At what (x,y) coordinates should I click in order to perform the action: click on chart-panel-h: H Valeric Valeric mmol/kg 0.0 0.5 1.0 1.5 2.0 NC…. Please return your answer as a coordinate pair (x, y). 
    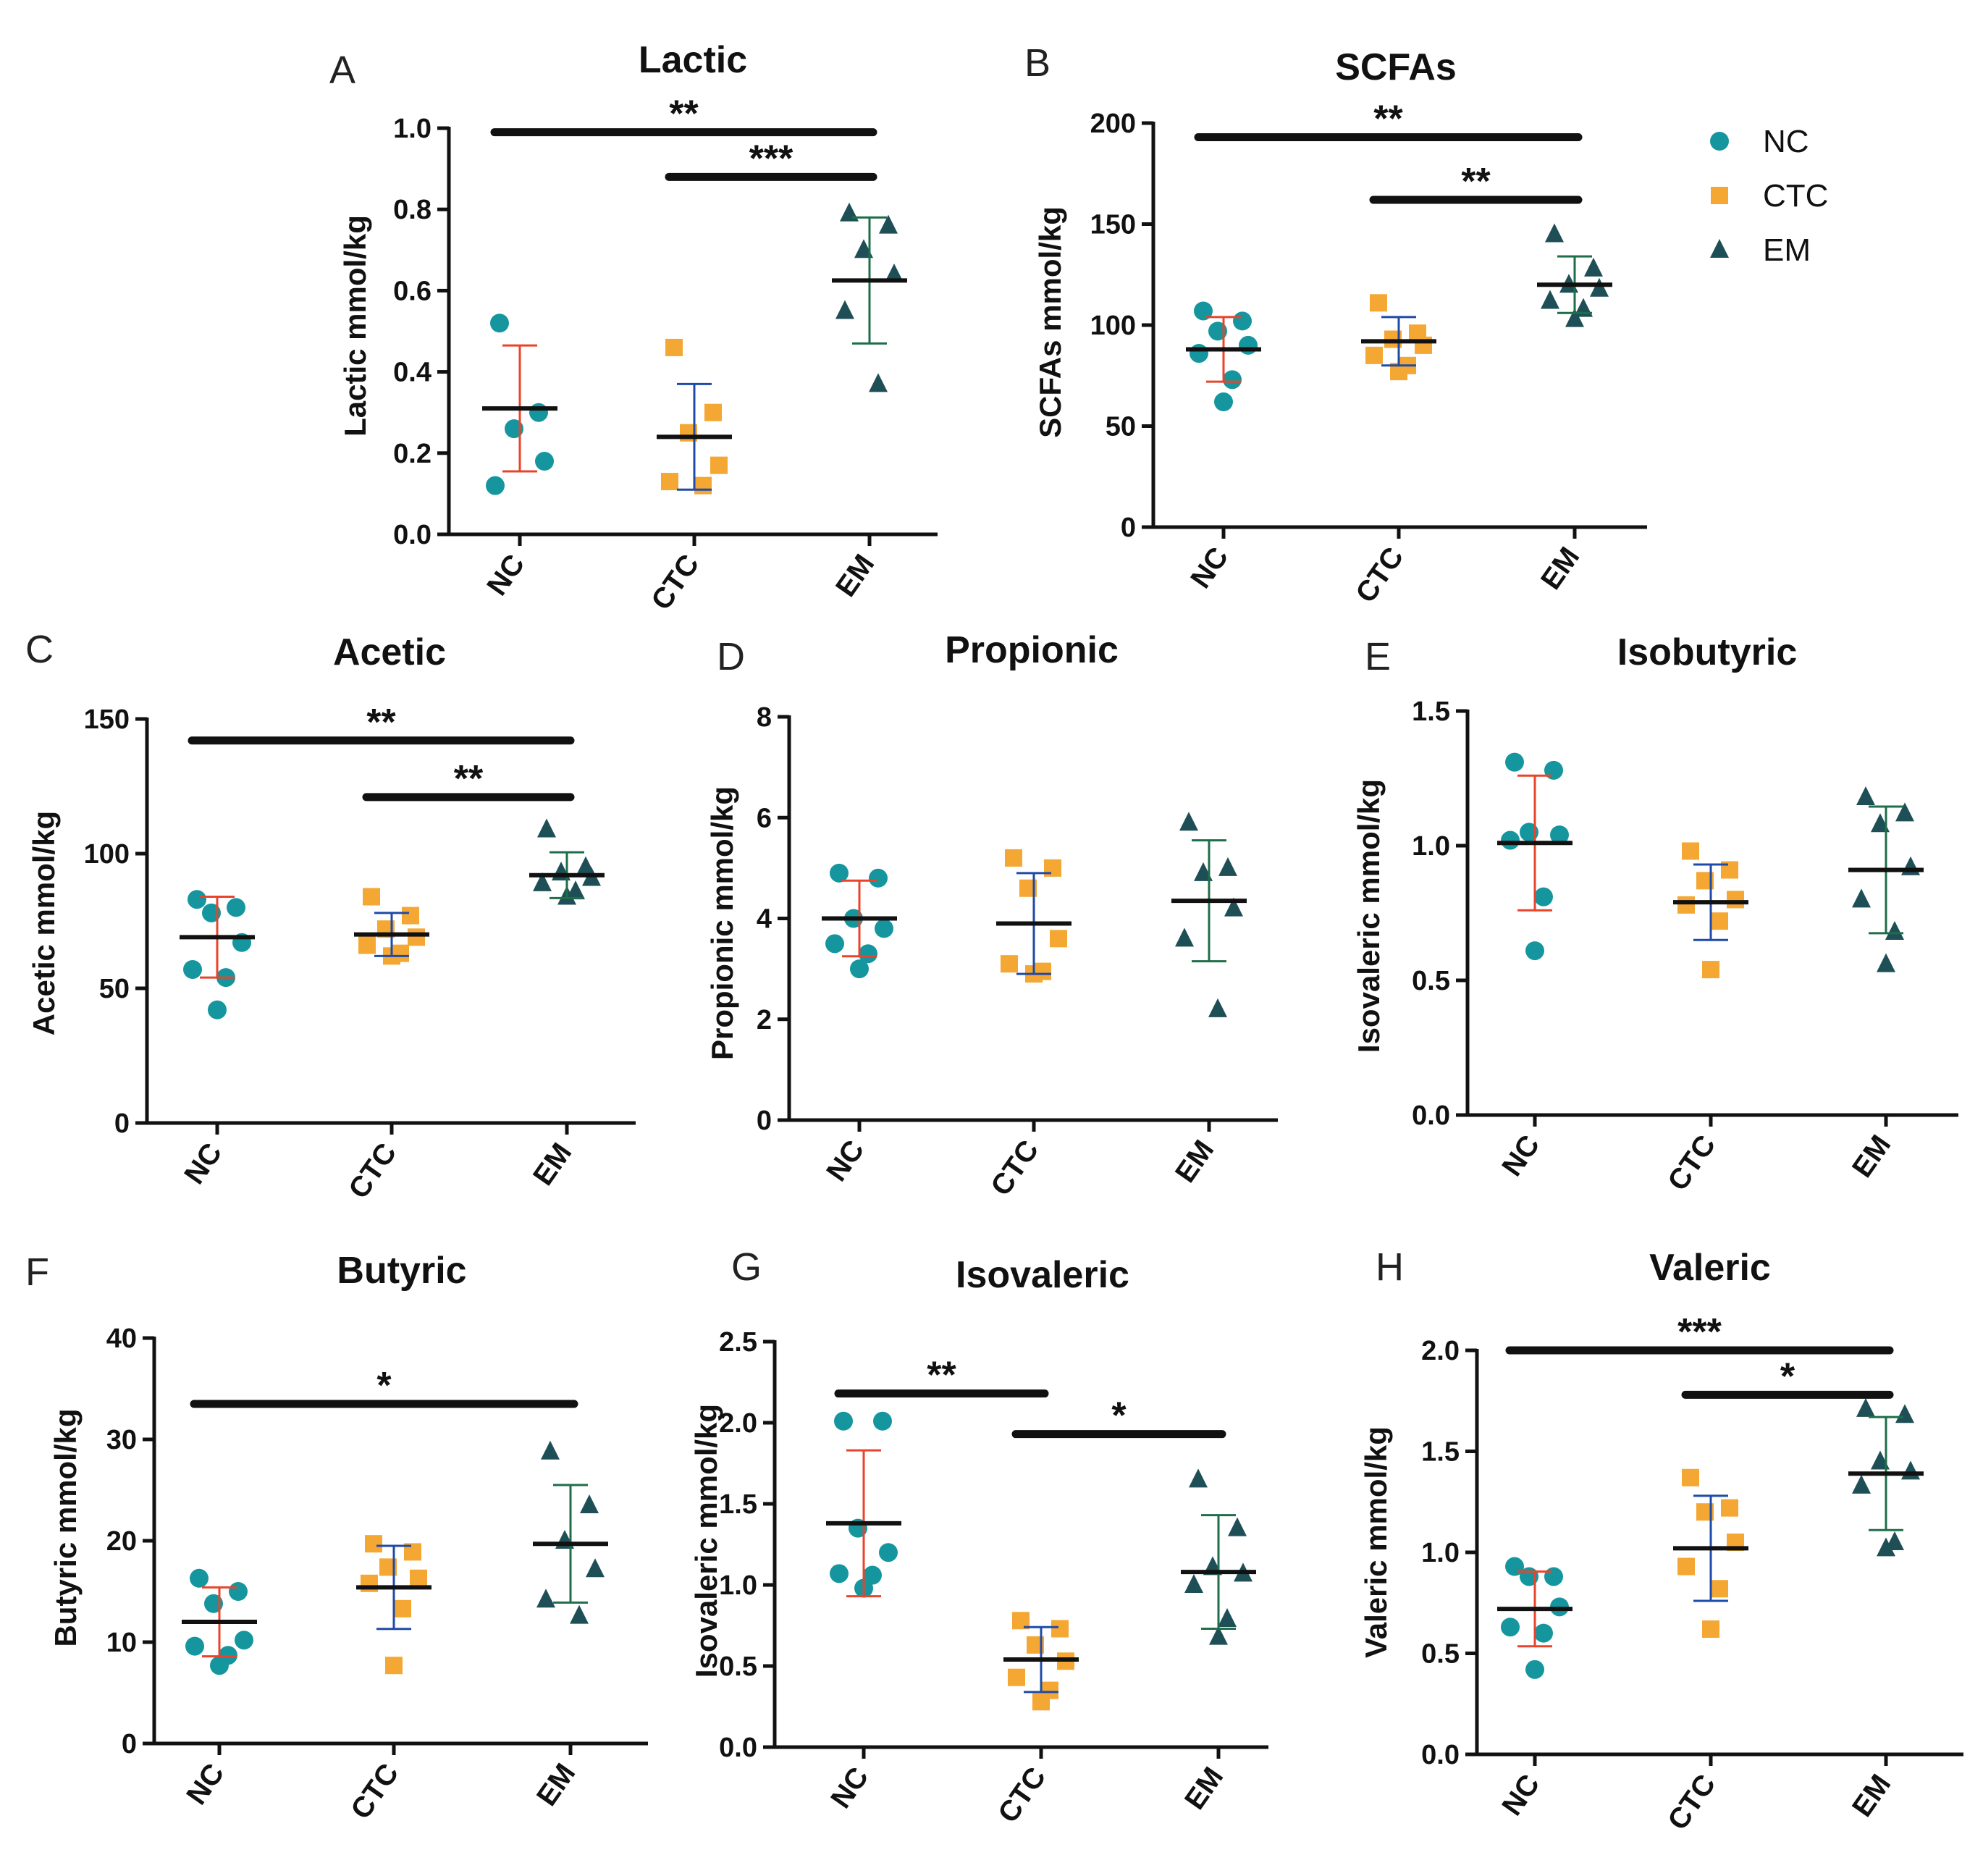
    Looking at the image, I should click on (1661, 1540).